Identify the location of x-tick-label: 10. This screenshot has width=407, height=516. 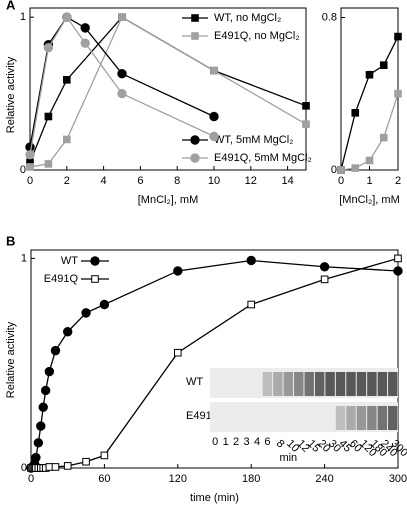
(214, 181).